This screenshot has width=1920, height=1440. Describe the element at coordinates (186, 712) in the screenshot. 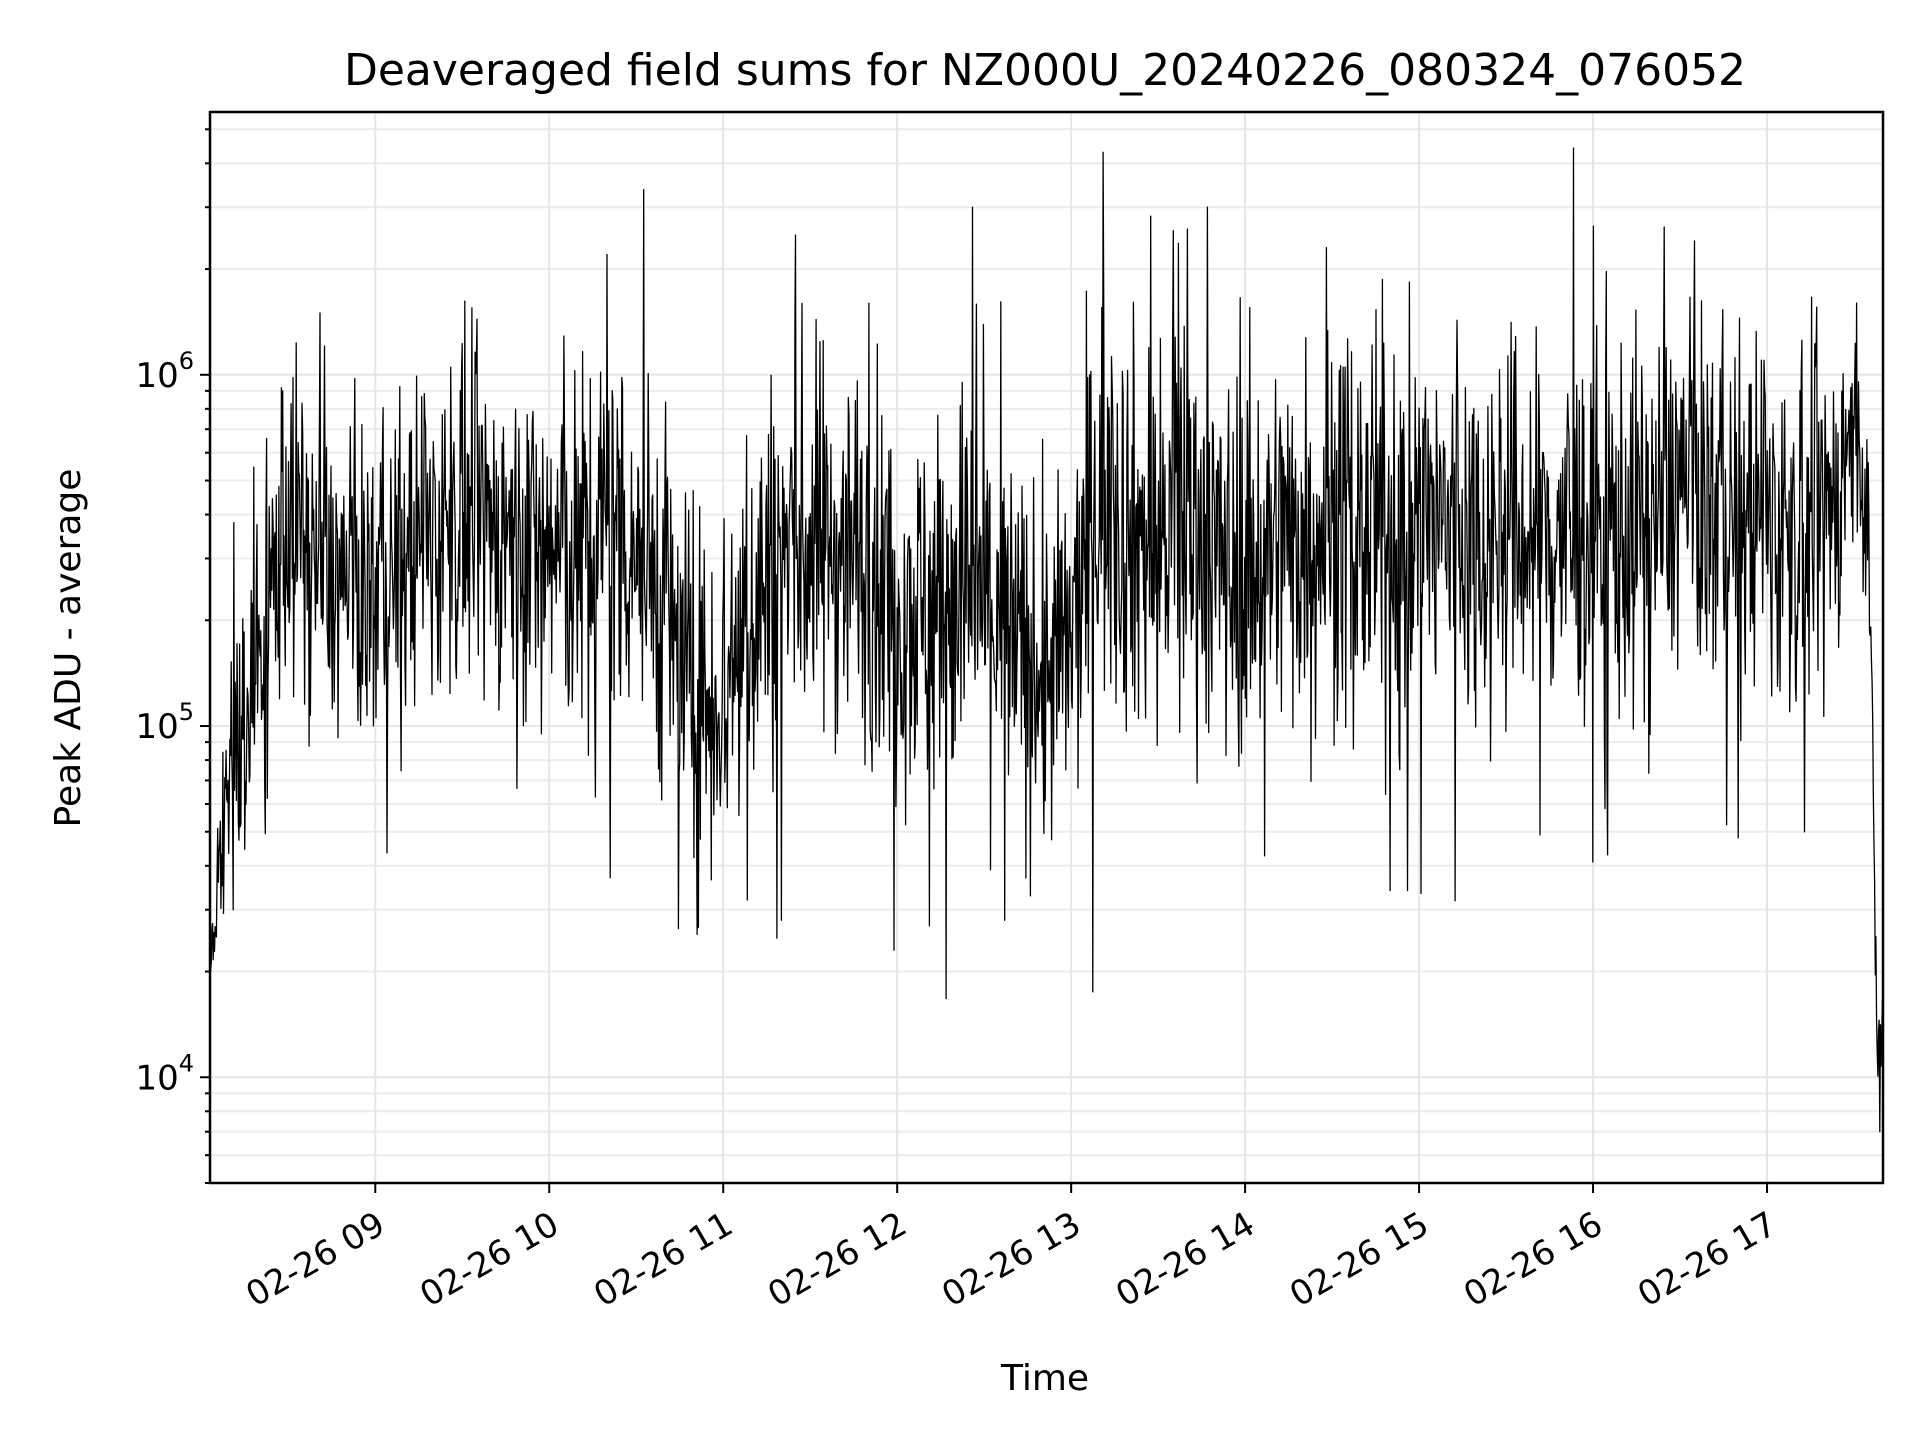

I see `y-tick-exponent: 5` at that location.